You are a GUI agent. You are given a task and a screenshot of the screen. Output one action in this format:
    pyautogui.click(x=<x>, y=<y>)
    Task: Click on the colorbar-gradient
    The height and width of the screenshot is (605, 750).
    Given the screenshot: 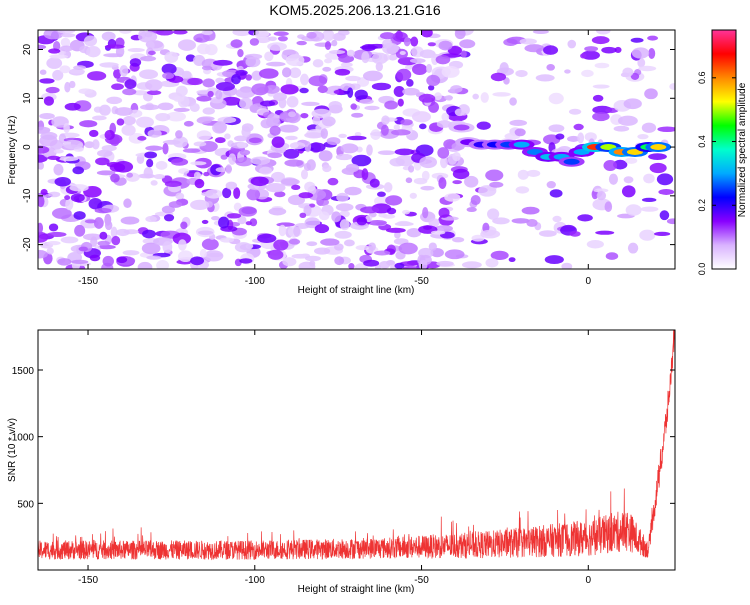 What is the action you would take?
    pyautogui.click(x=724, y=149)
    